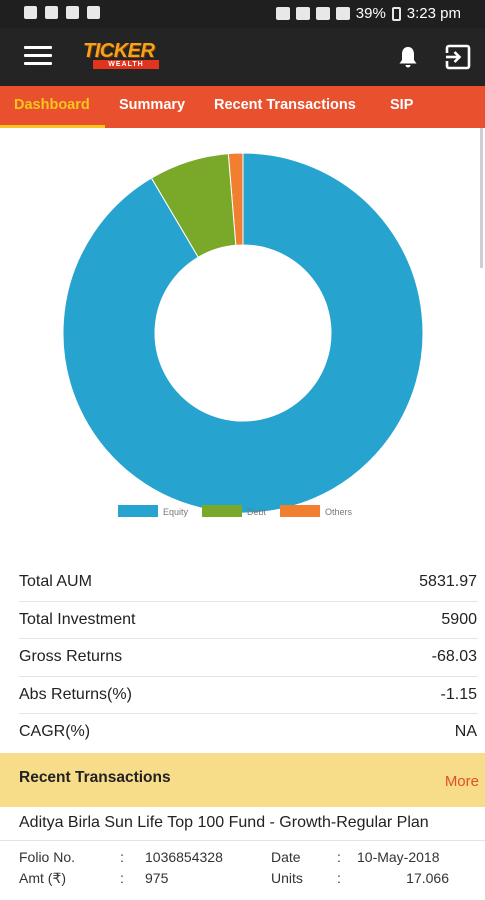 The height and width of the screenshot is (900, 485). What do you see at coordinates (285, 105) in the screenshot?
I see `tab-recent-transactions: Recent Transactions` at bounding box center [285, 105].